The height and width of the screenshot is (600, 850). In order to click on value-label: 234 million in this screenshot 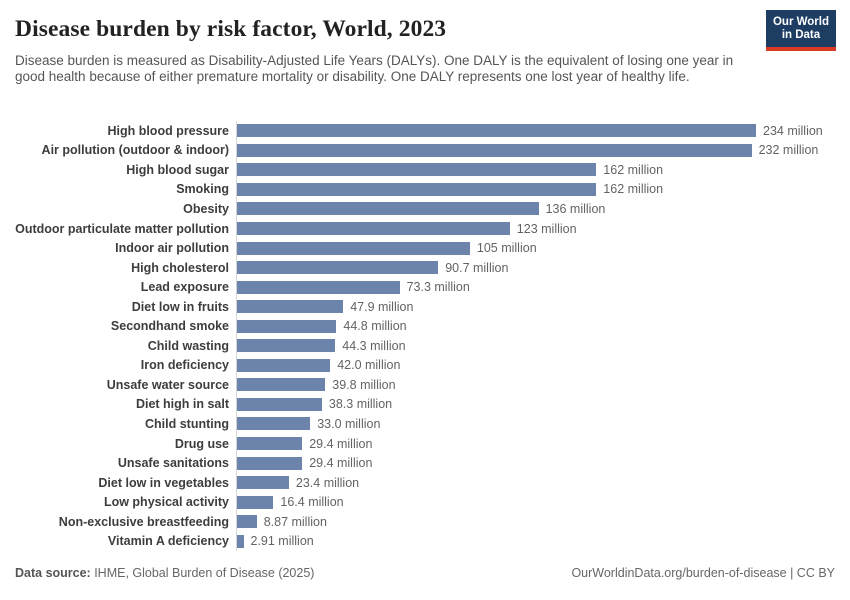, I will do `click(793, 130)`.